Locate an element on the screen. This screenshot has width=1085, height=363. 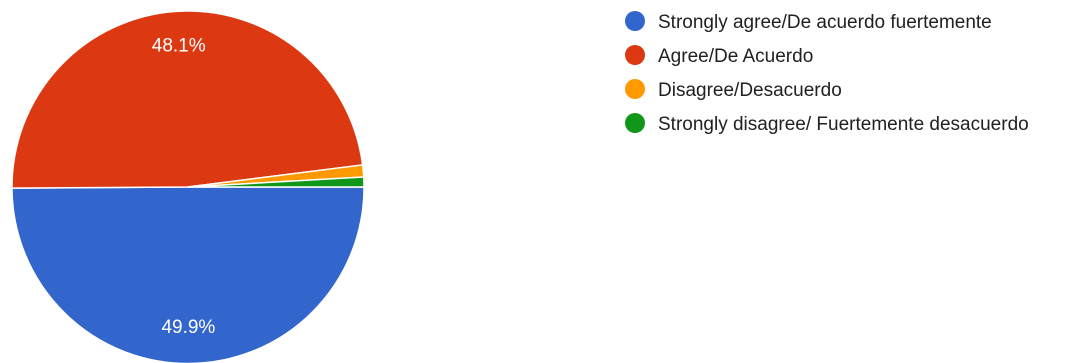
legend-item-disagree: Disagree/Desacuerdo is located at coordinates (852, 91).